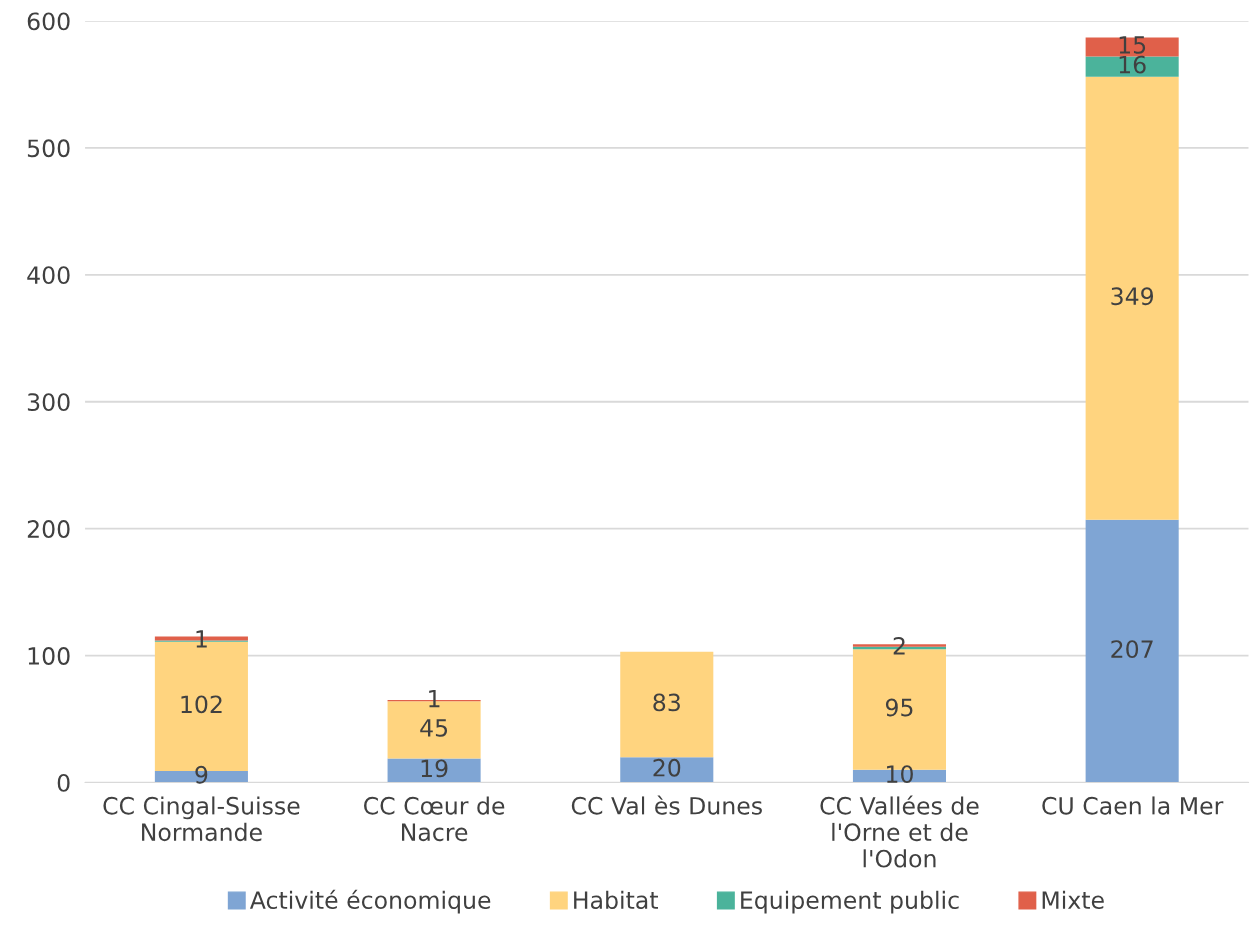 This screenshot has width=1251, height=952. Describe the element at coordinates (850, 902) in the screenshot. I see `legend-label: Equipement public` at that location.